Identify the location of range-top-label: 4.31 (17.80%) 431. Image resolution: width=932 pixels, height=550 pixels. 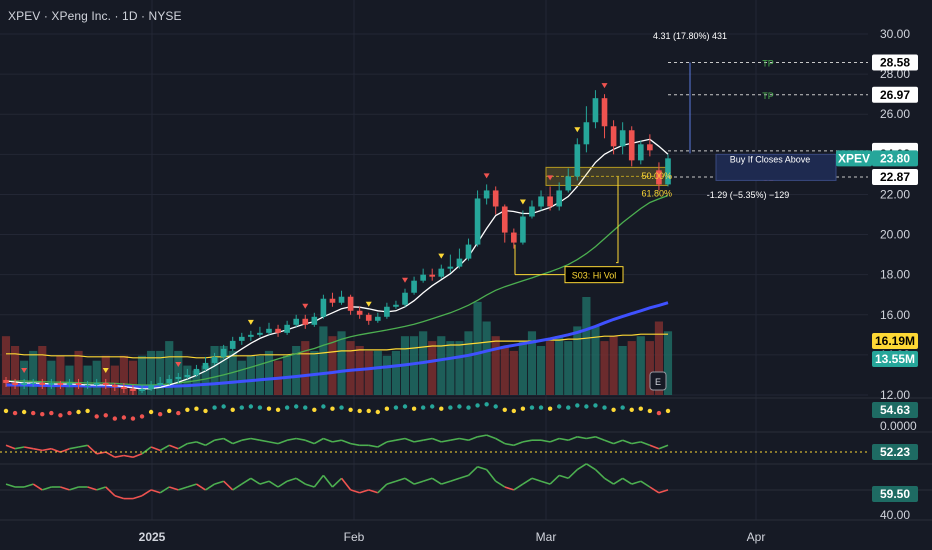
(690, 36).